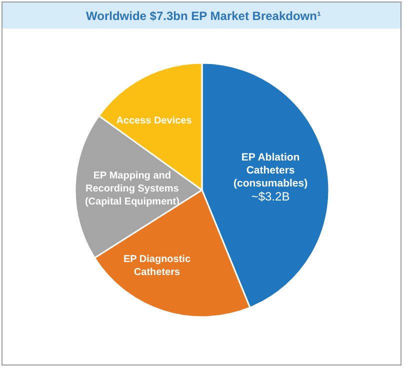 The height and width of the screenshot is (371, 407). I want to click on slice-label: Access Devices, so click(154, 120).